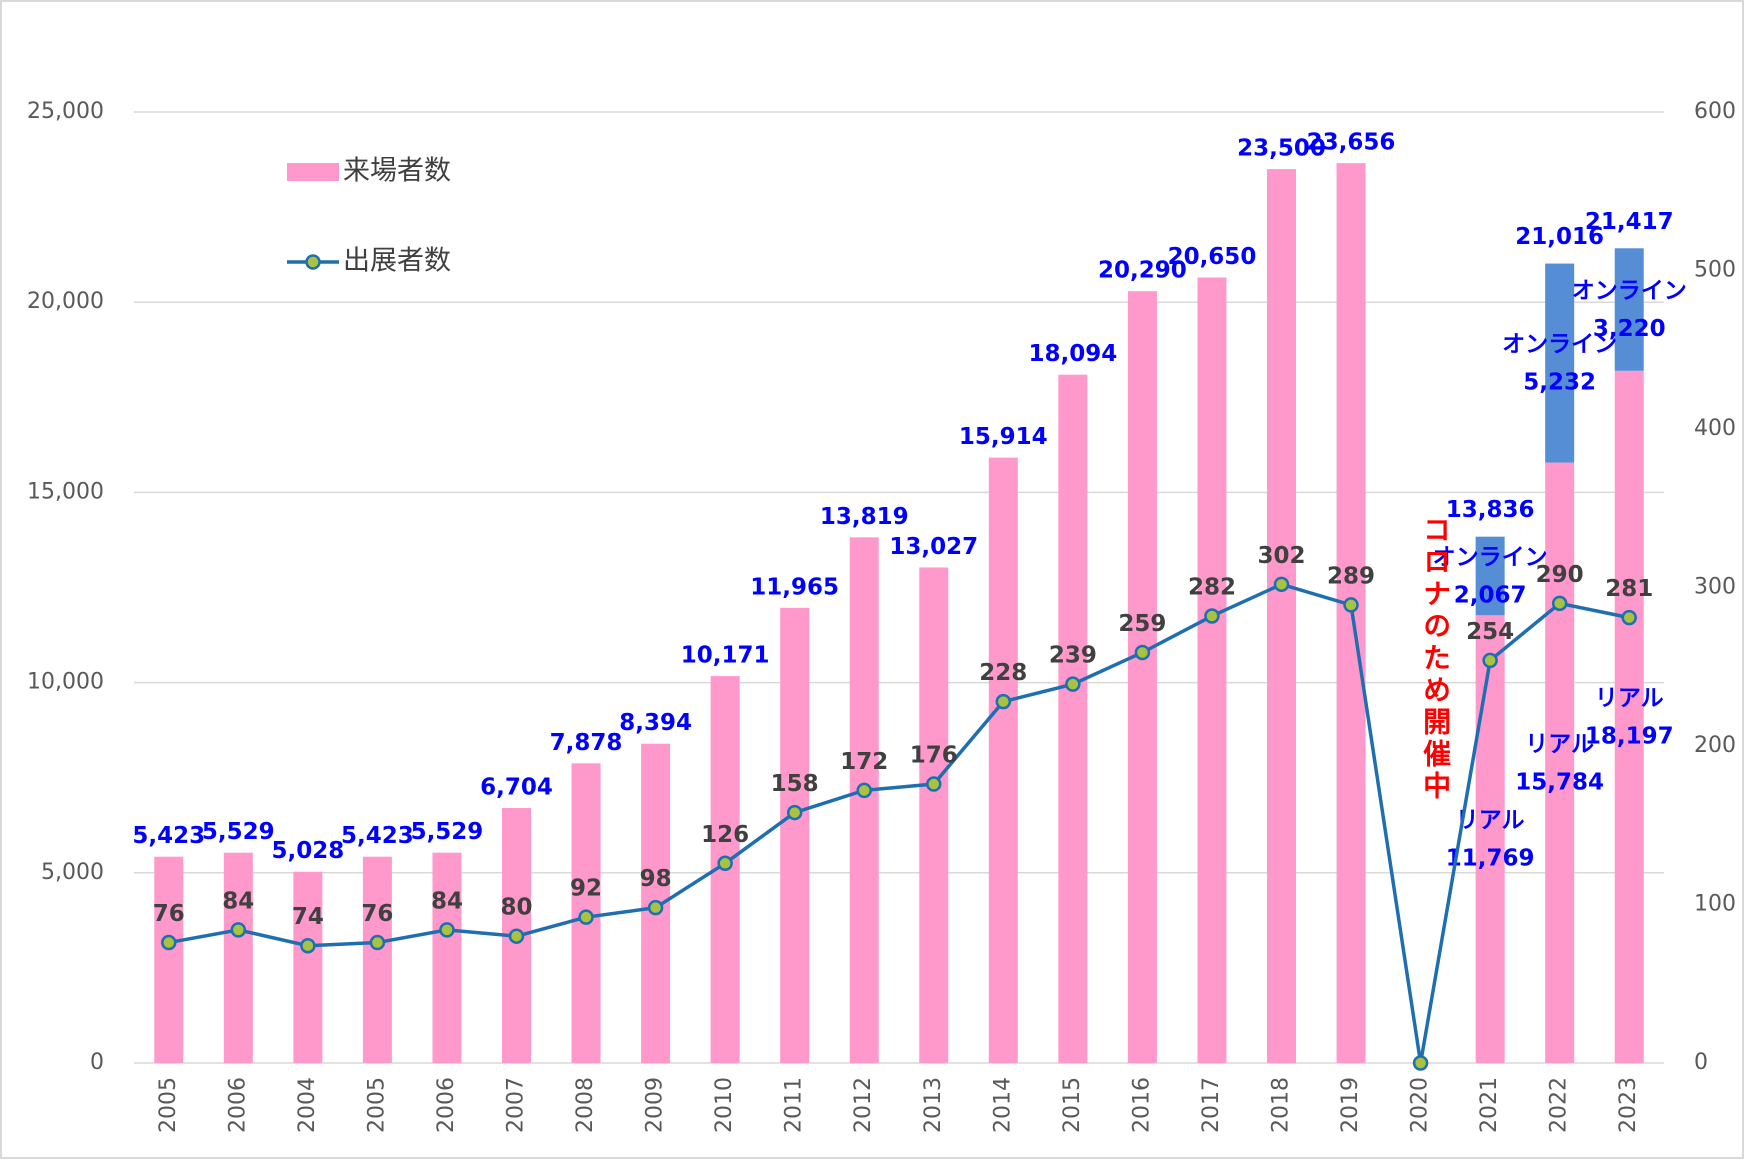  Describe the element at coordinates (1212, 257) in the screenshot. I see `data-label: 20,650` at that location.